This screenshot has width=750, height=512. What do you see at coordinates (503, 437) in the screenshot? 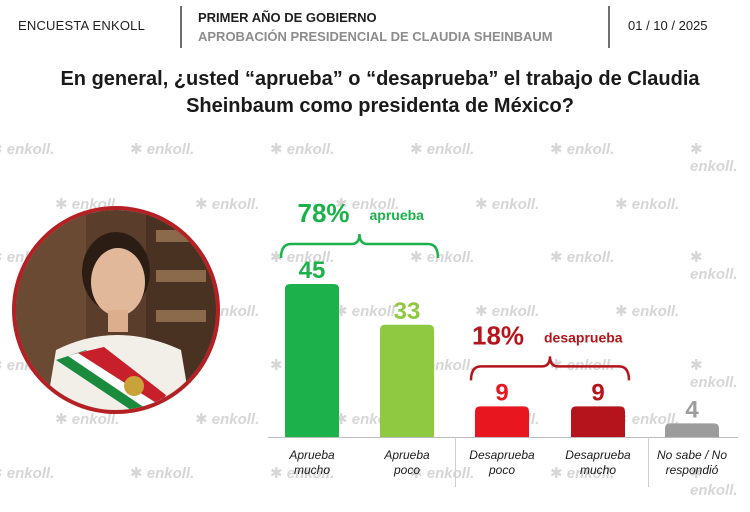
I see `chart-baseline` at bounding box center [503, 437].